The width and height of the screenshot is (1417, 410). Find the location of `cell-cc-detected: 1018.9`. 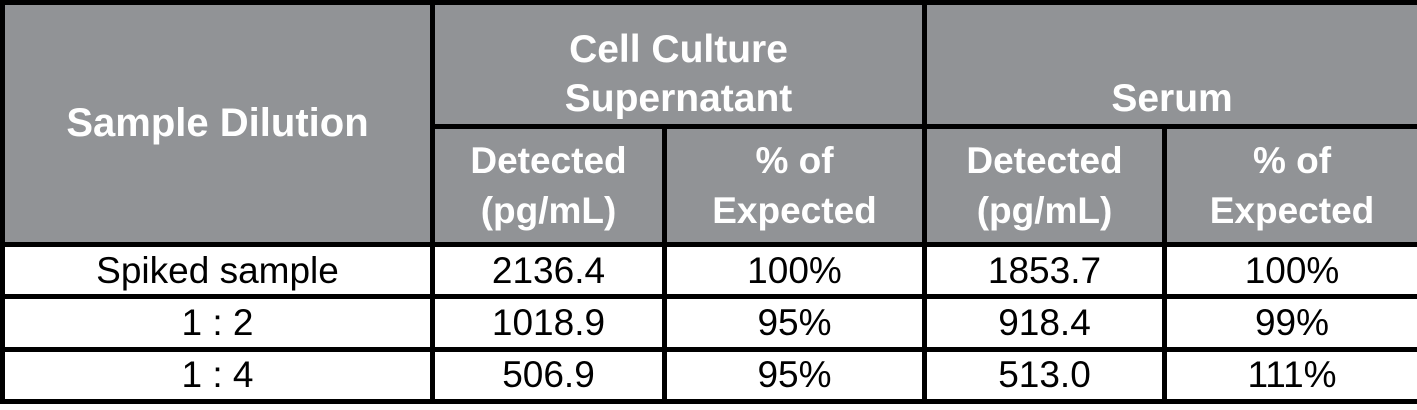

cell-cc-detected: 1018.9 is located at coordinates (548, 323).